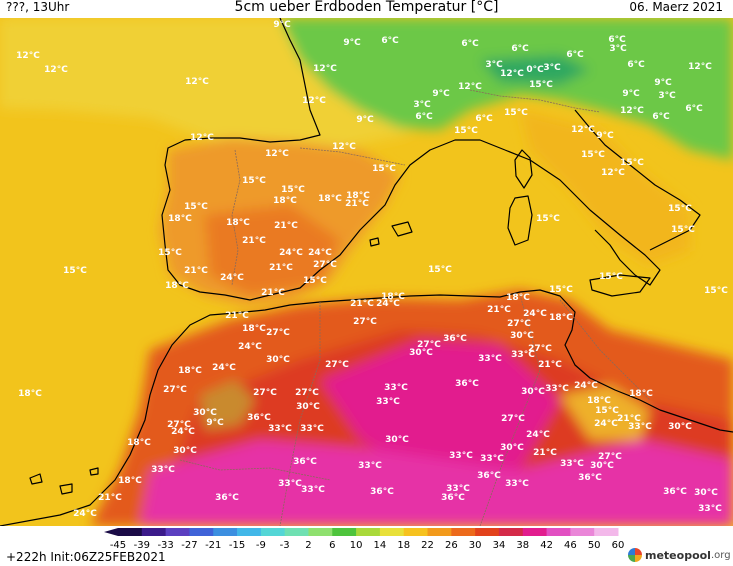 Image resolution: width=733 pixels, height=566 pixels. I want to click on valid-time-label: ???, 13Uhr, so click(38, 7).